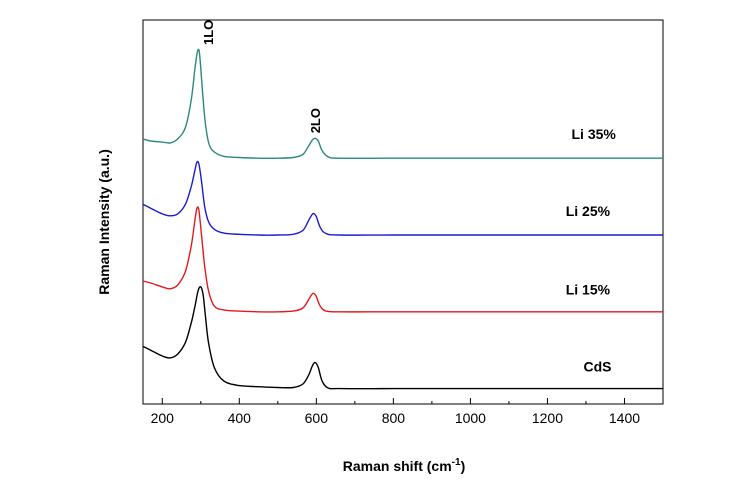 This screenshot has width=755, height=489. What do you see at coordinates (588, 211) in the screenshot?
I see `series-label-li-25: Li 25%` at bounding box center [588, 211].